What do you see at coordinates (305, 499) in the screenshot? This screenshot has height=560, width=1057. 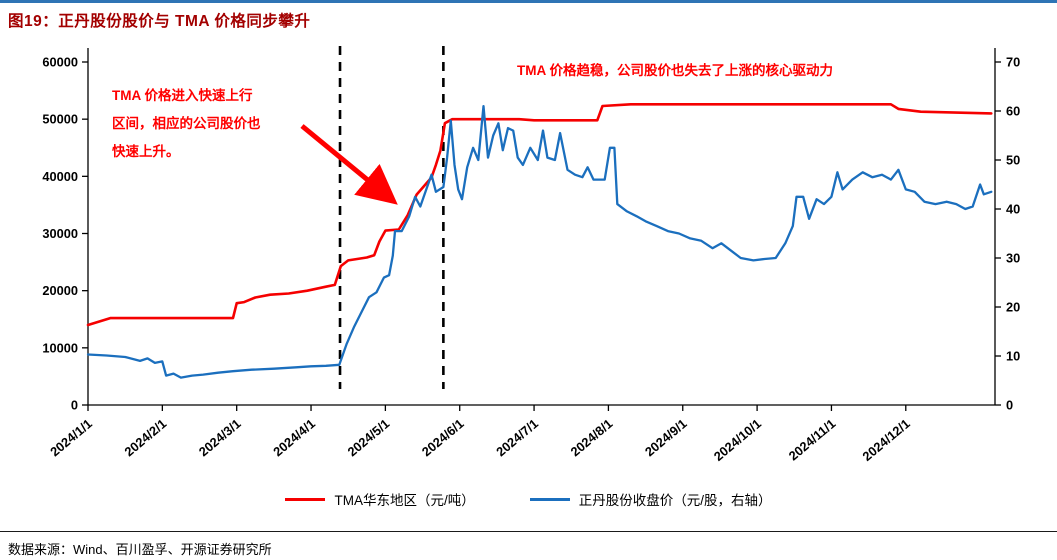 I see `tma-line-swatch` at bounding box center [305, 499].